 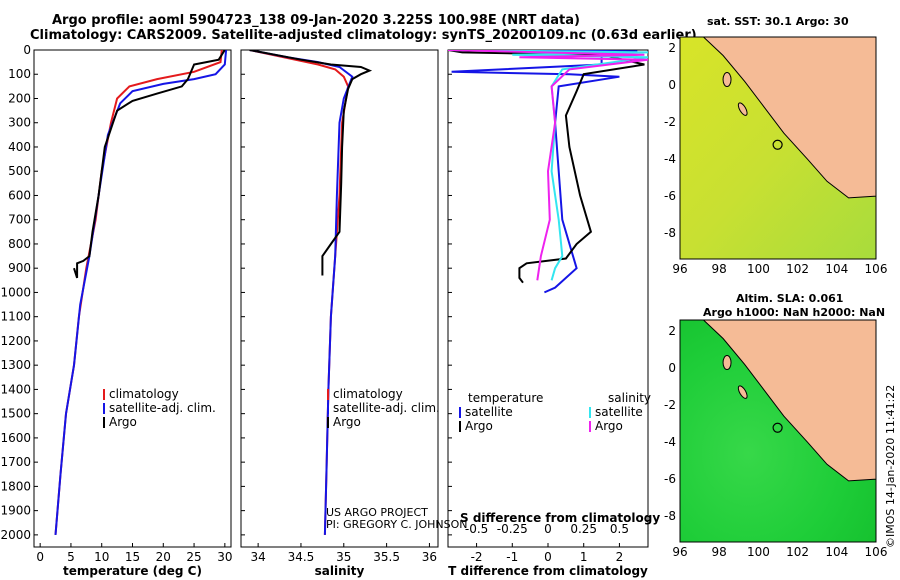 I want to click on y-tick-label: 800, so click(x=19, y=244).